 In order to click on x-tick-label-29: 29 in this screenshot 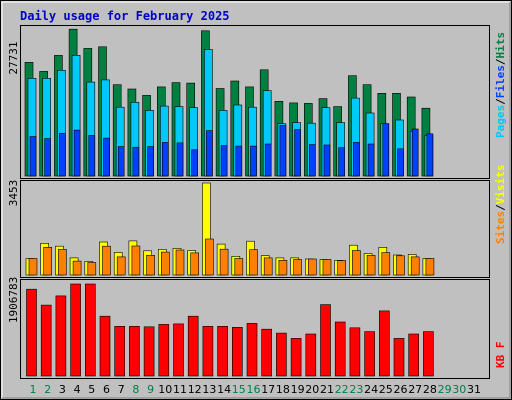, I will do `click(445, 389)`.